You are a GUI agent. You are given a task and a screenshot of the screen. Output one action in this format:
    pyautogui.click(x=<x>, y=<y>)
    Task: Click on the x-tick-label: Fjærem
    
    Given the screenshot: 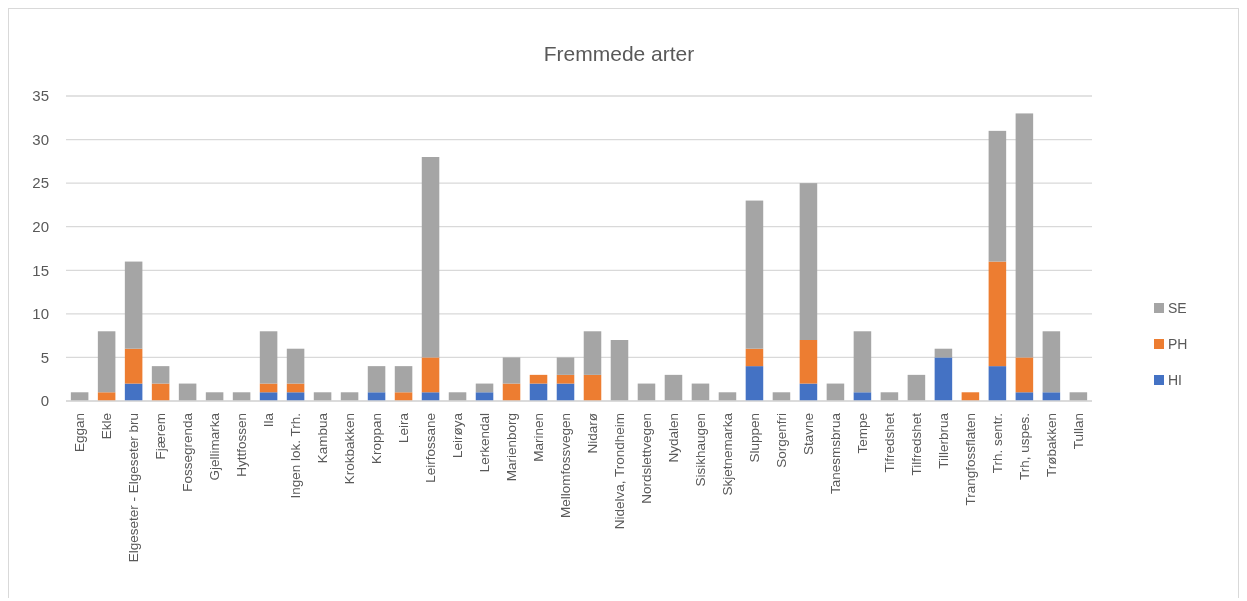 What is the action you would take?
    pyautogui.click(x=161, y=436)
    